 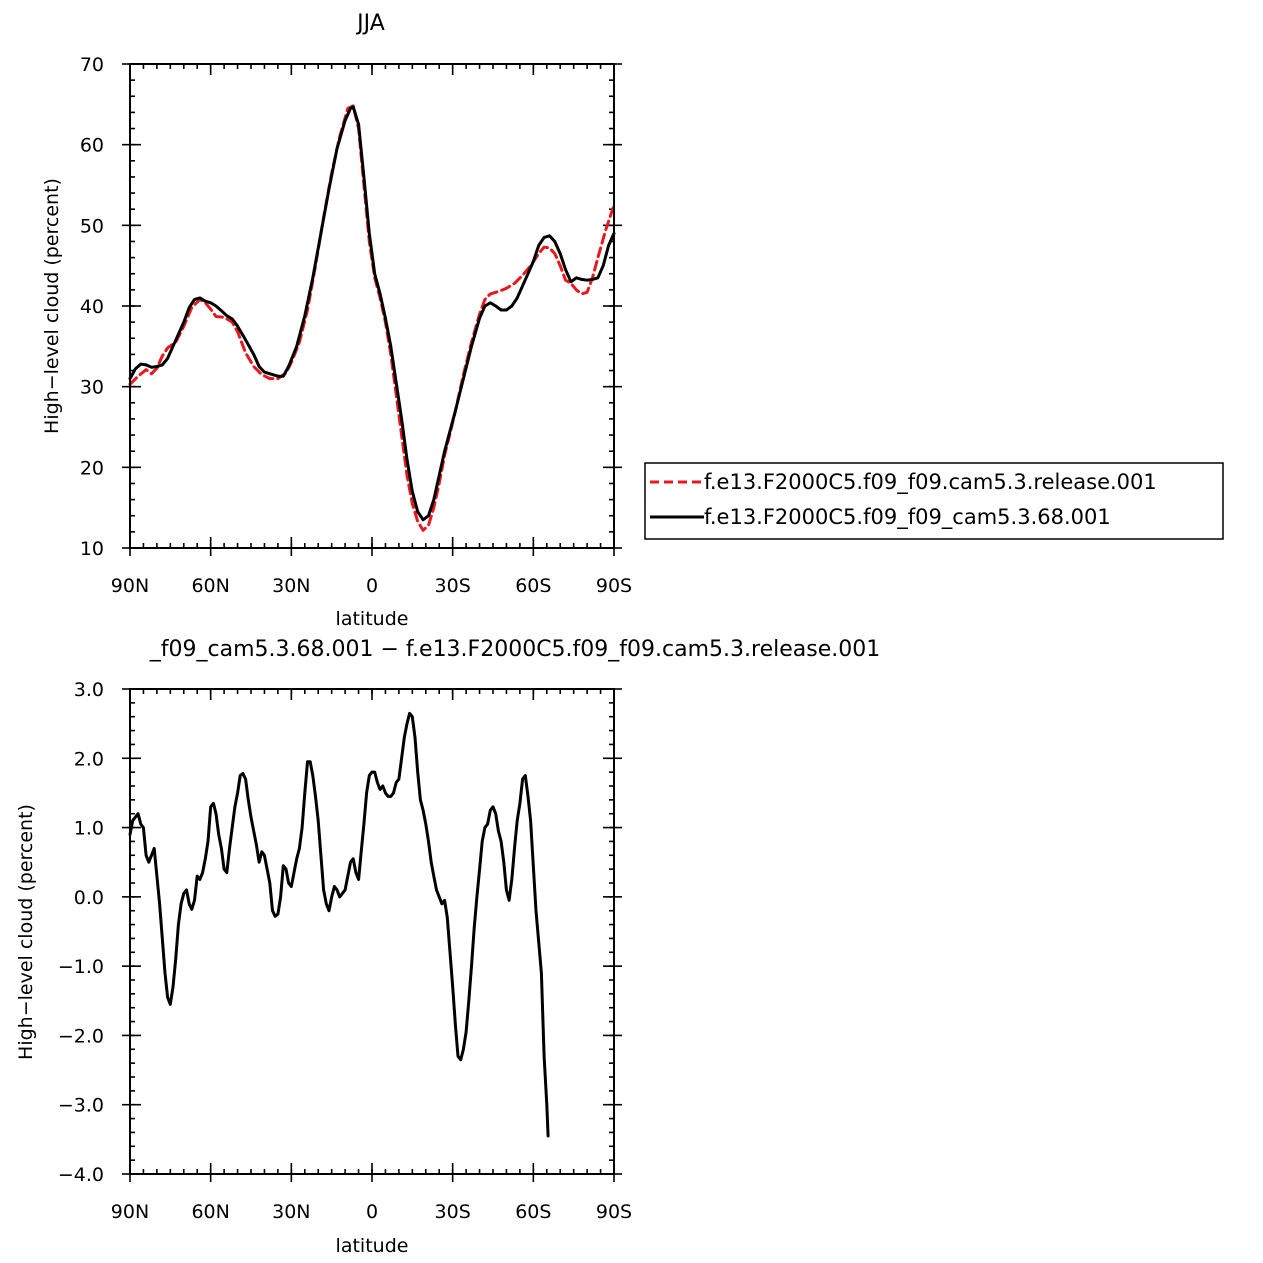 I want to click on y-tick-label: 60, so click(x=92, y=146).